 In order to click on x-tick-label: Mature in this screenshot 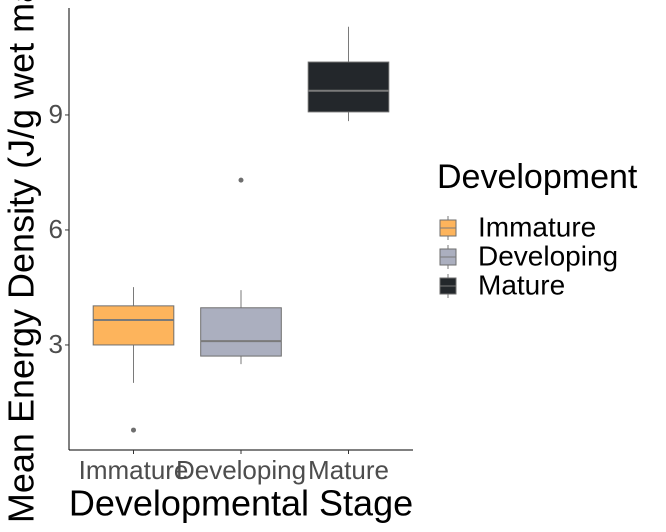, I will do `click(348, 470)`.